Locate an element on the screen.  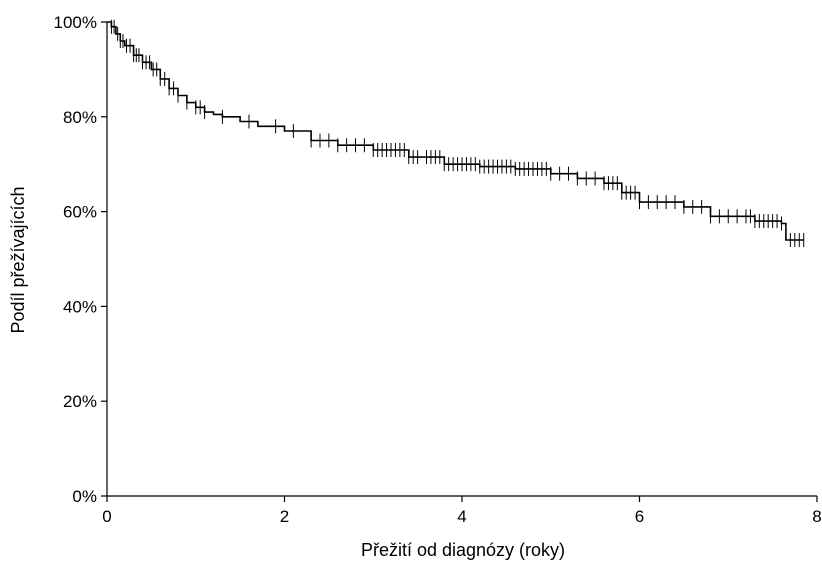
x-tick-label: 0 is located at coordinates (106, 516).